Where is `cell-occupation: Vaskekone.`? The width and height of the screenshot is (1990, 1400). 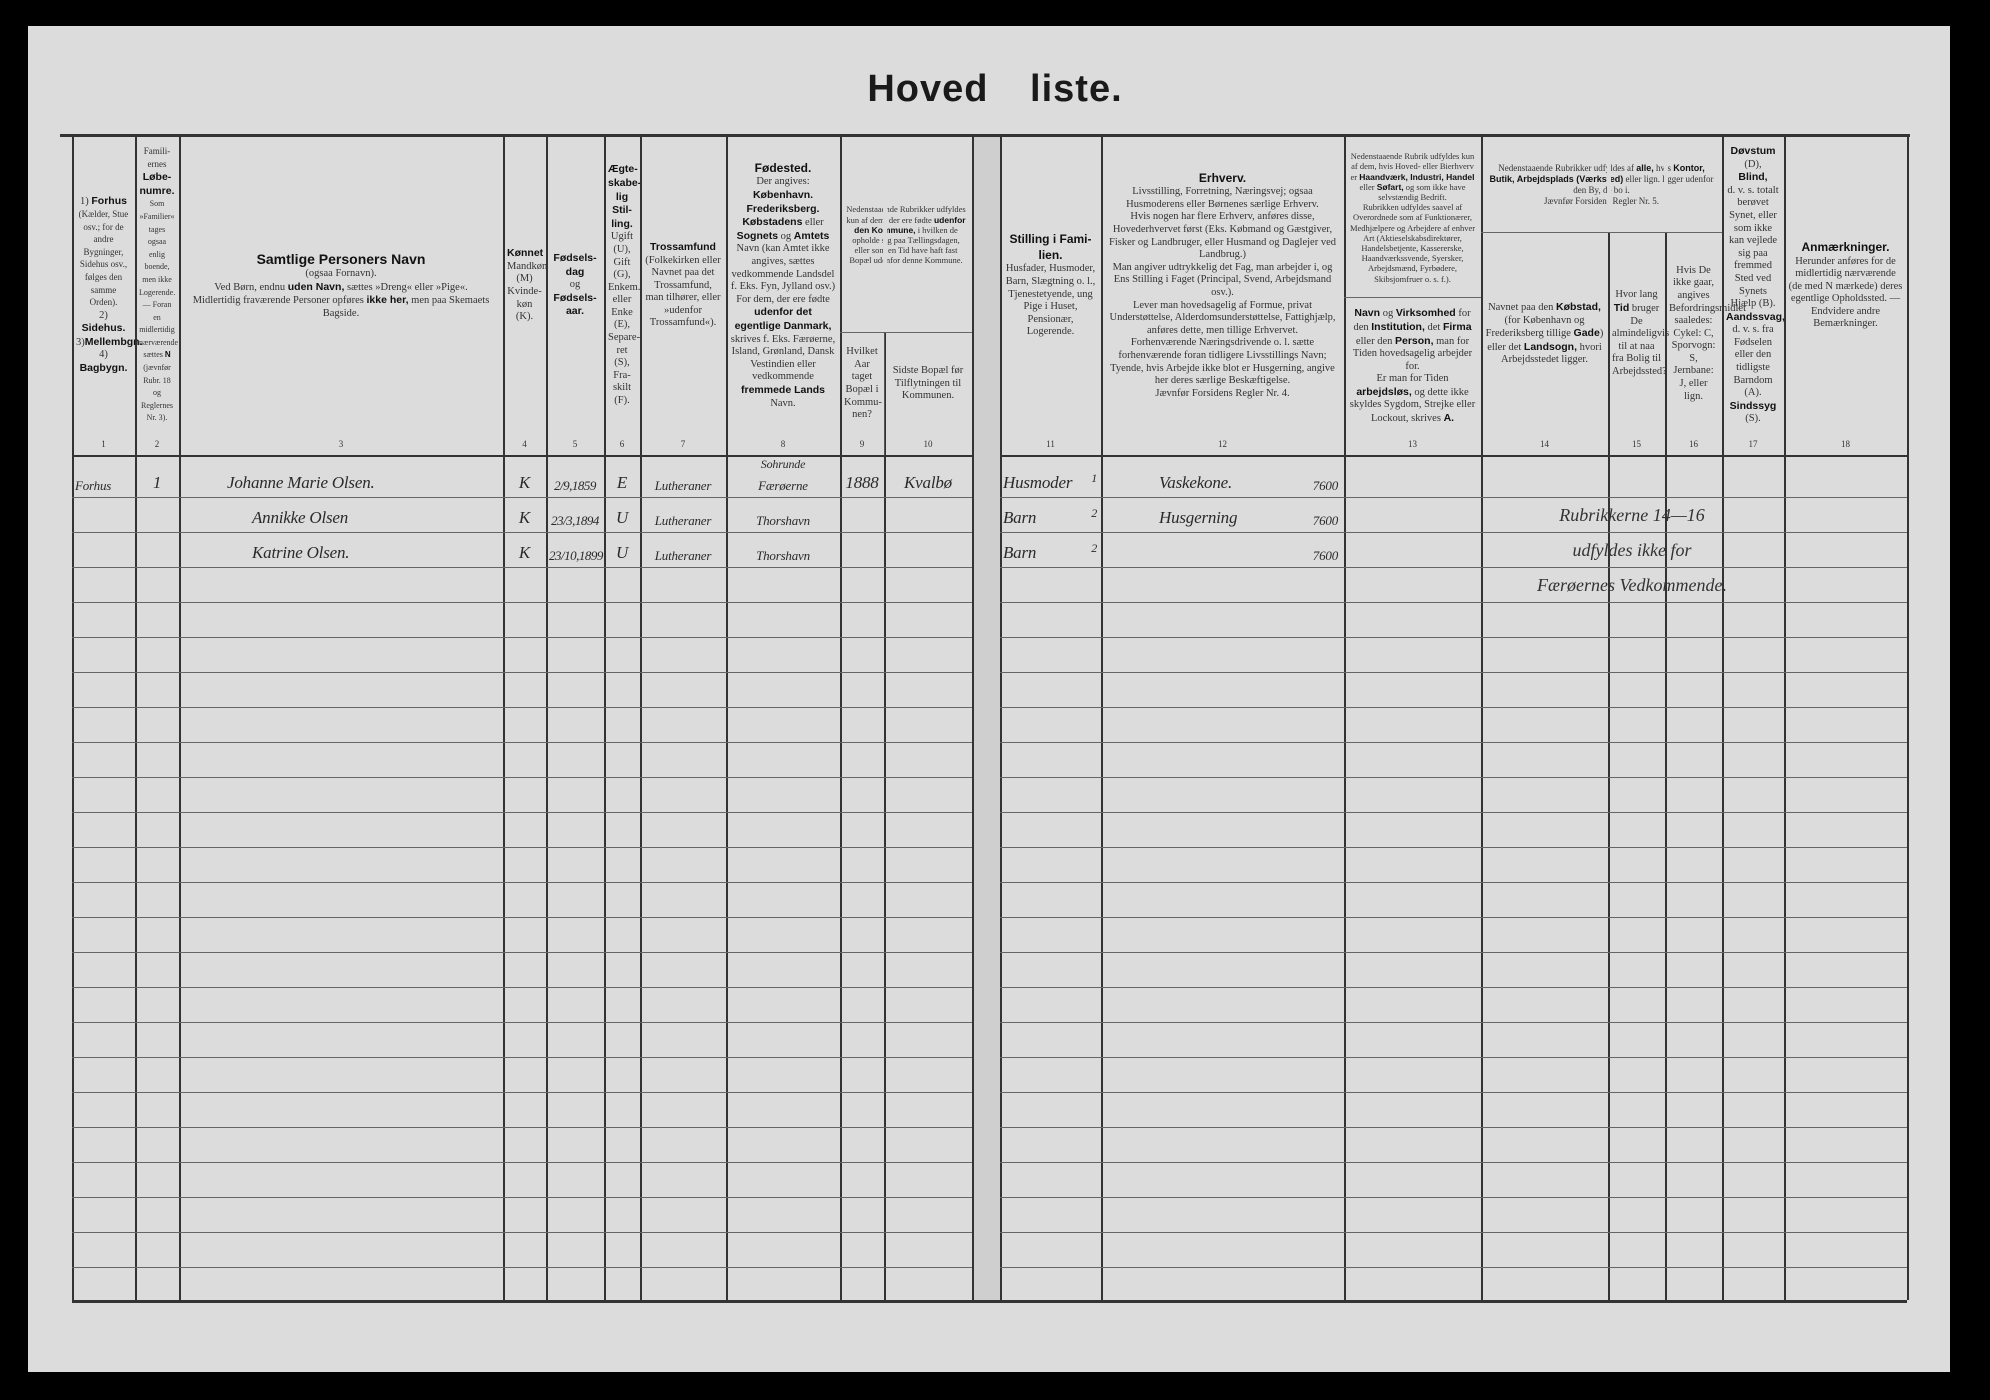
cell-occupation: Vaskekone. is located at coordinates (1196, 482).